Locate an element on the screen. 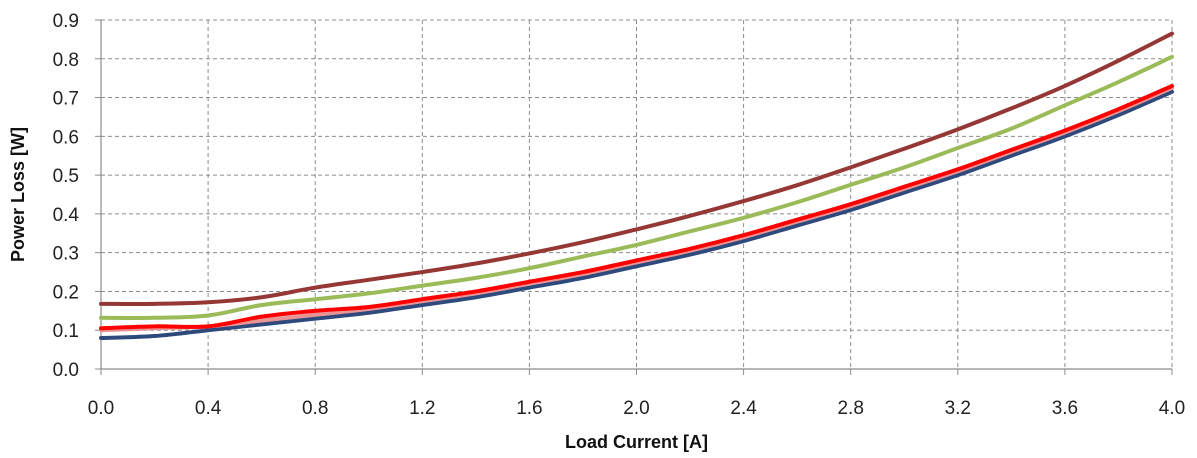 Image resolution: width=1197 pixels, height=458 pixels. x-axis-title: Load Current [A] is located at coordinates (636, 442).